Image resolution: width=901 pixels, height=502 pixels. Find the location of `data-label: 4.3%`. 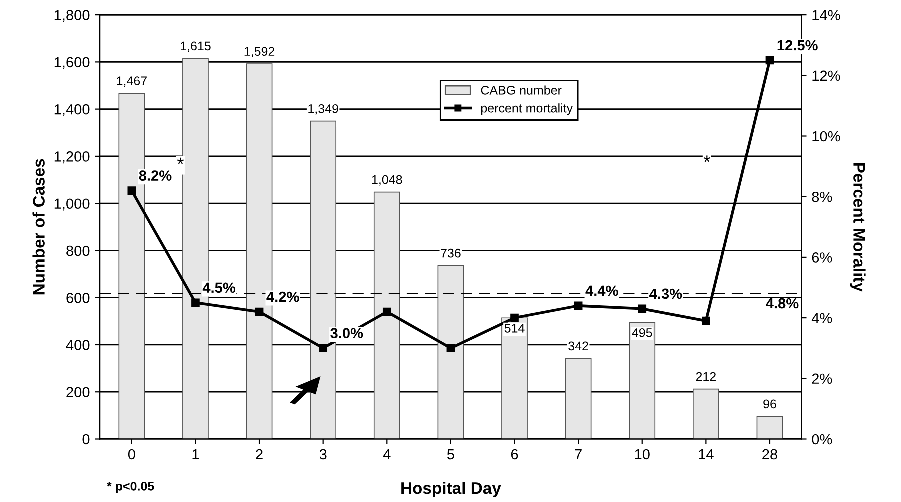

data-label: 4.3% is located at coordinates (666, 294).